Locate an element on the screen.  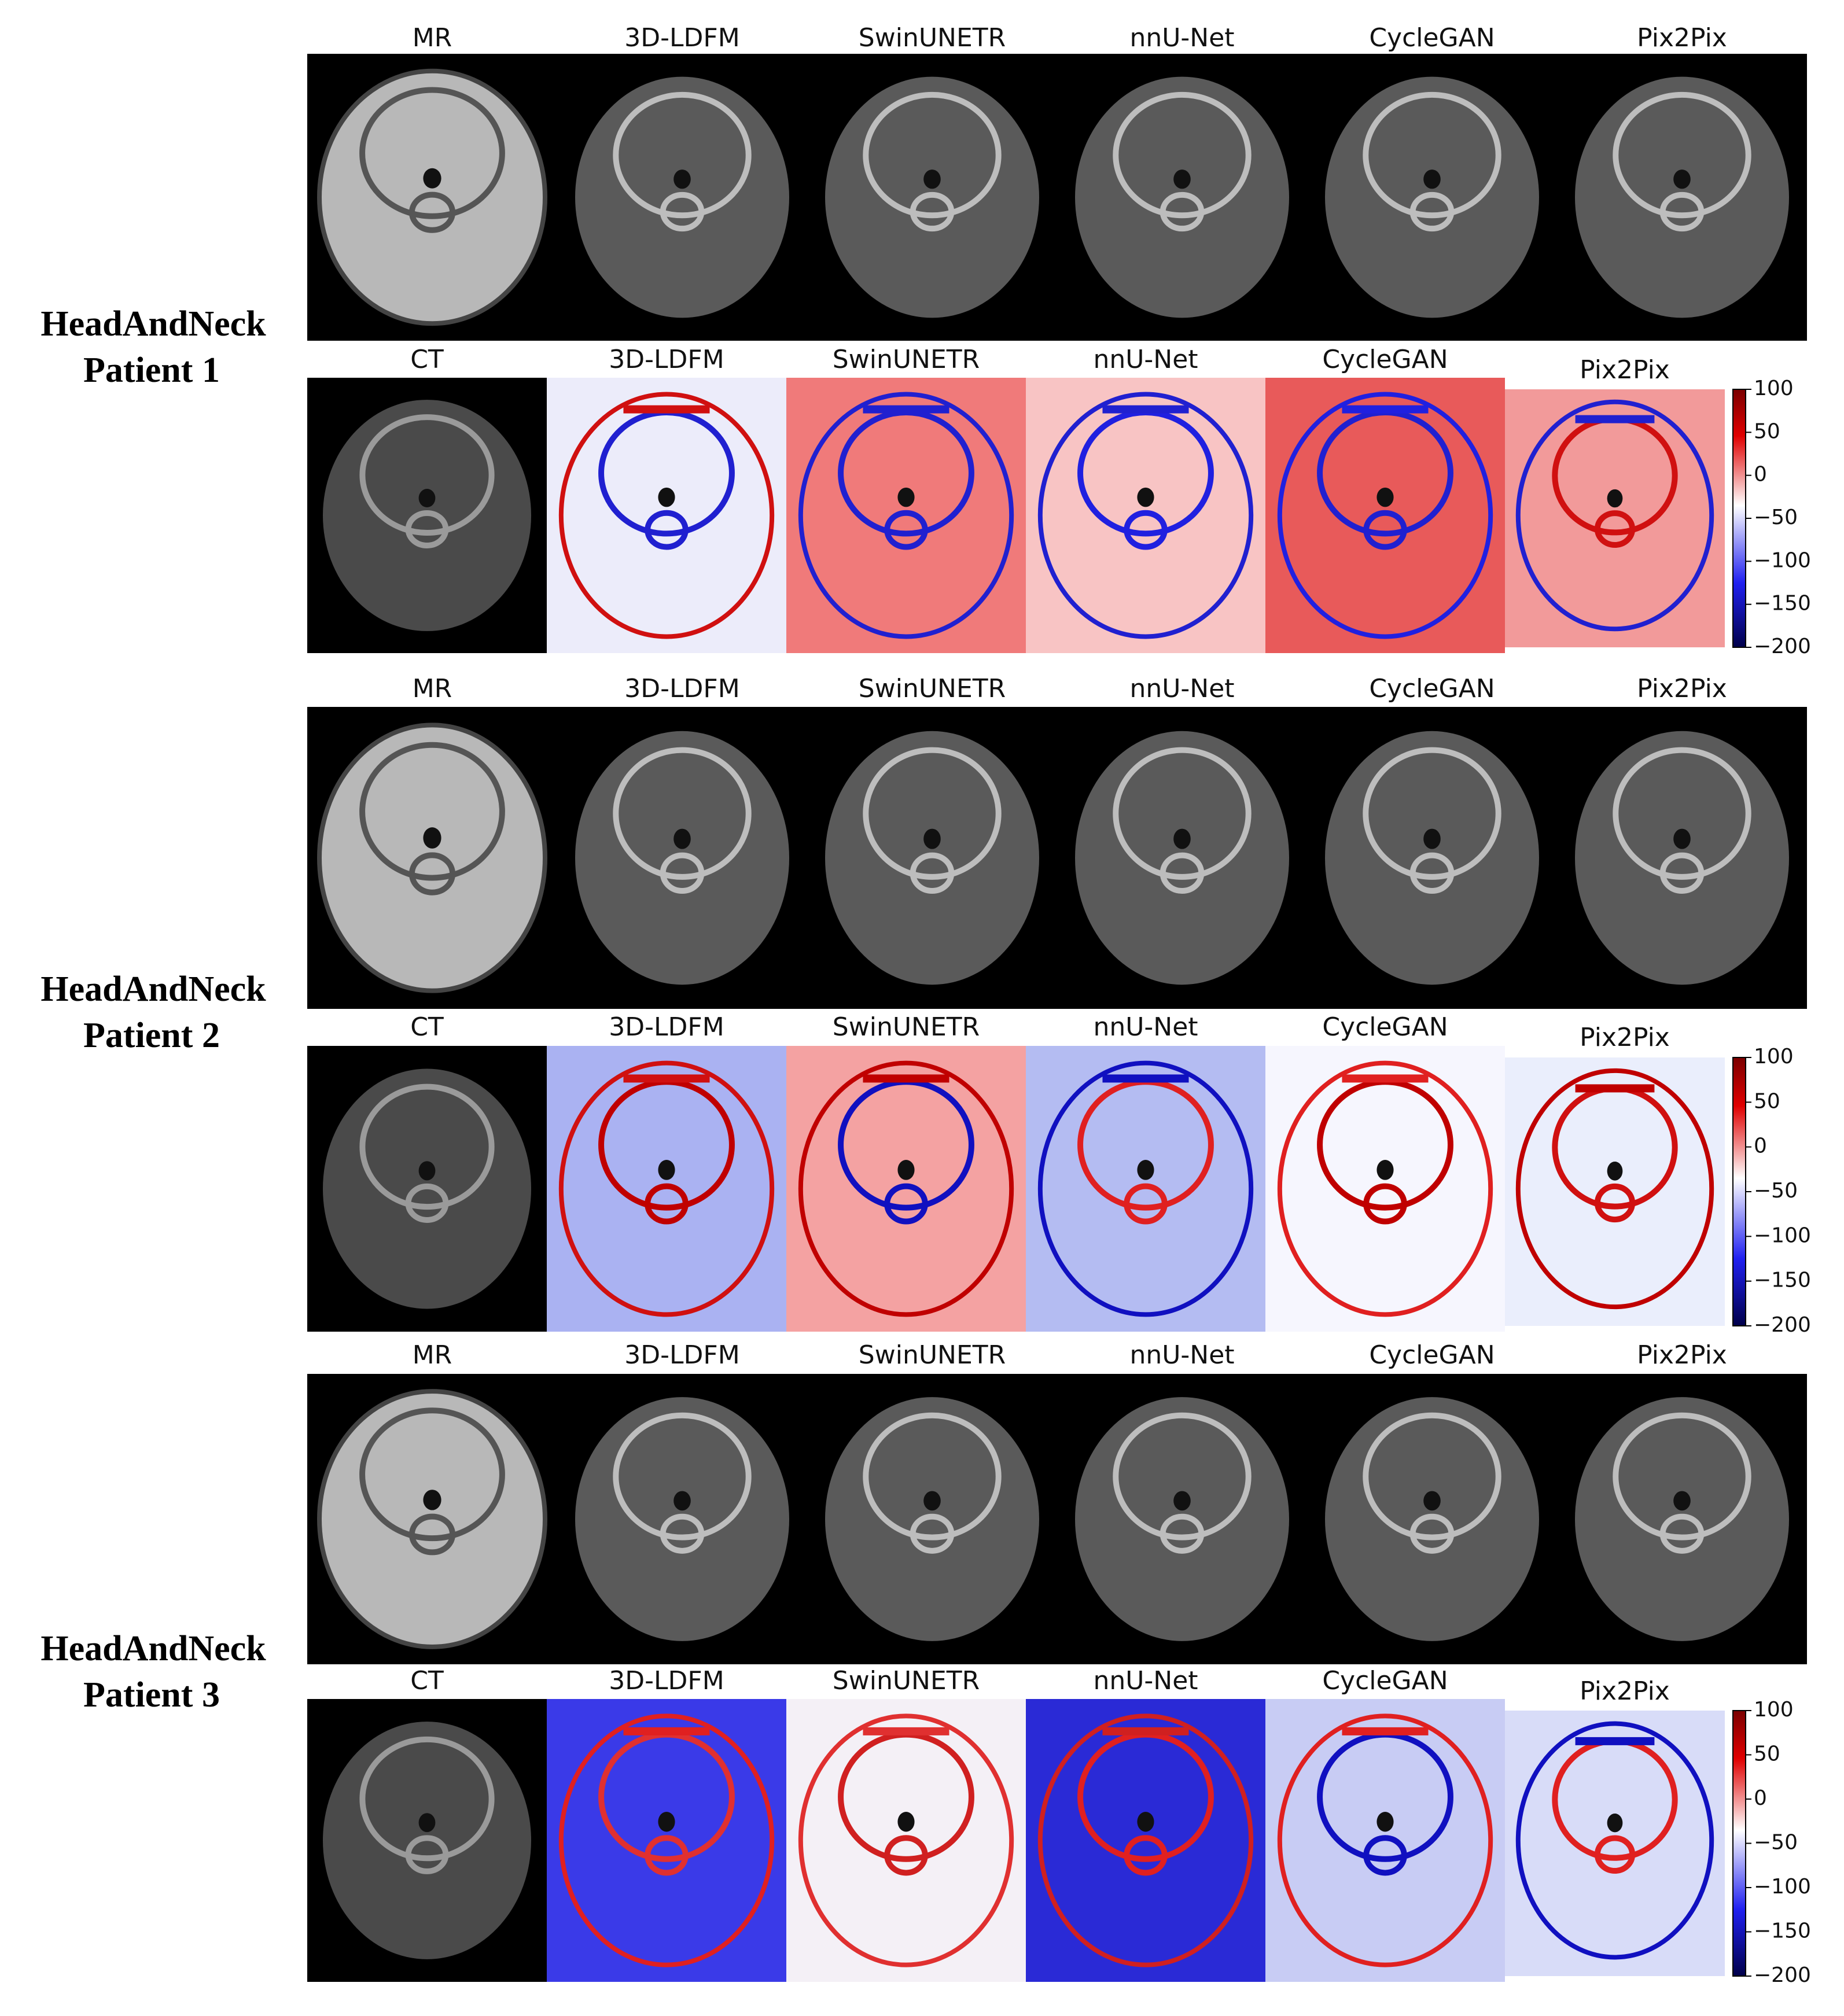
colorbar-tick-label: −150 is located at coordinates (1782, 1931).